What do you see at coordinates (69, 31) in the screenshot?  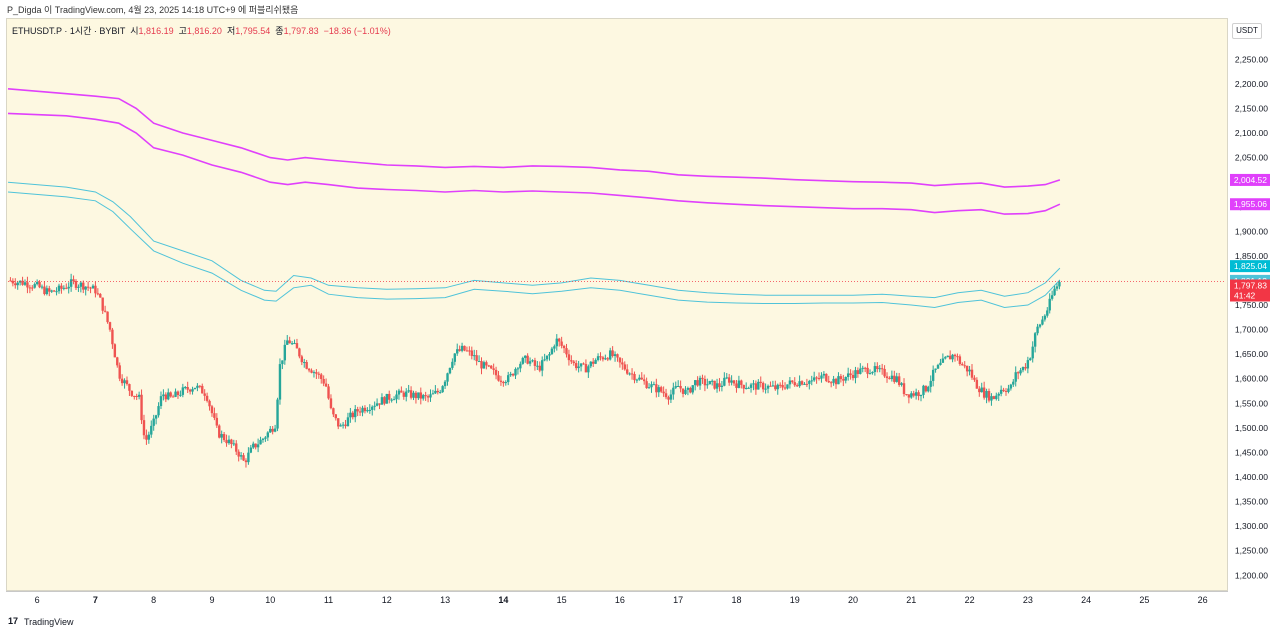 I see `legend-symbol: ETHUSDT.P · 1시간 · BYBIT` at bounding box center [69, 31].